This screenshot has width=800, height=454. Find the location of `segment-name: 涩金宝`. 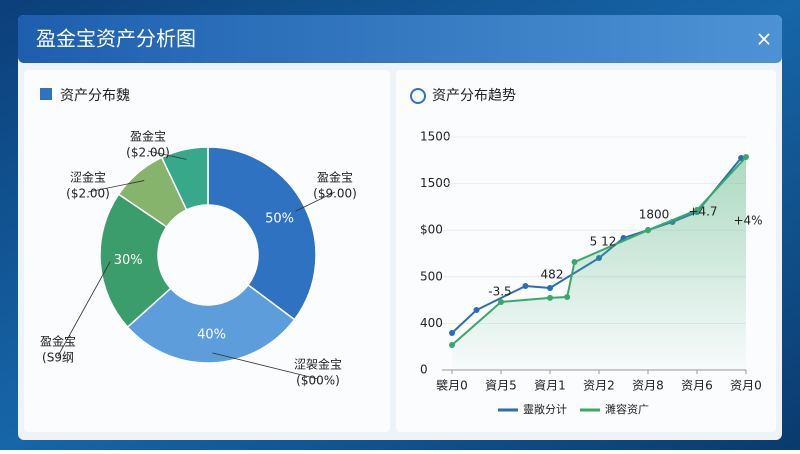

segment-name: 涩金宝 is located at coordinates (88, 177).